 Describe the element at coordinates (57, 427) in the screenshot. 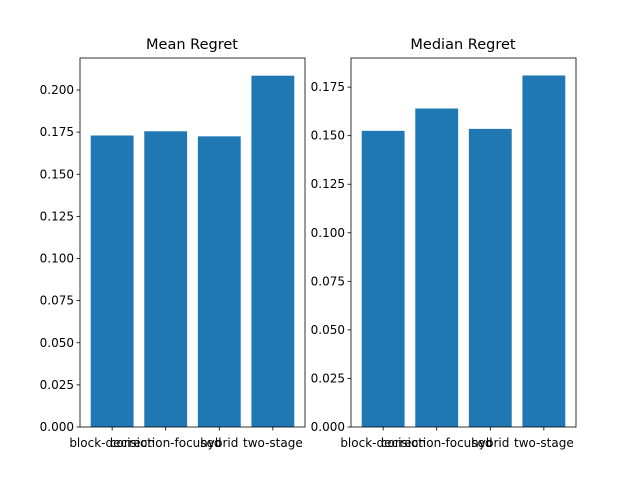

I see `mean-regret-y-tick-label: 0.000` at that location.